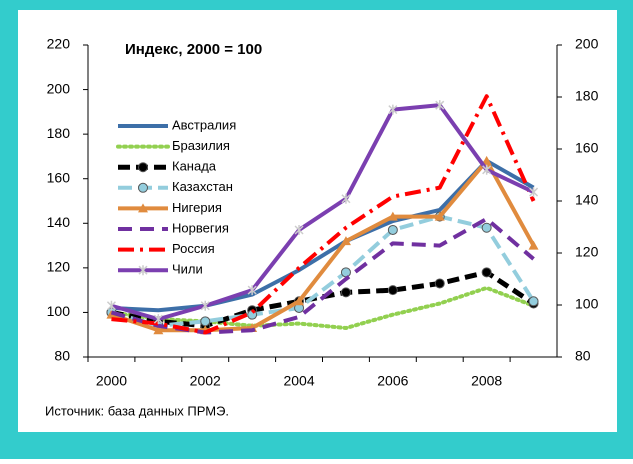 This screenshot has width=633, height=464. I want to click on legend-label: Бразилия, so click(201, 145).